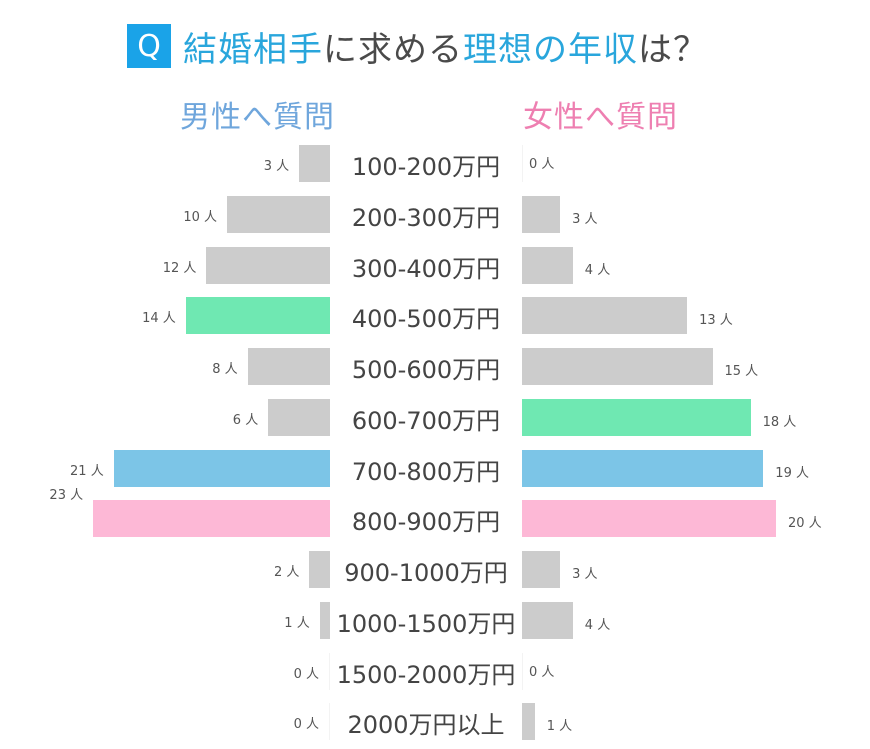 The image size is (870, 749). Describe the element at coordinates (426, 471) in the screenshot. I see `category-label: 700-800万円` at that location.